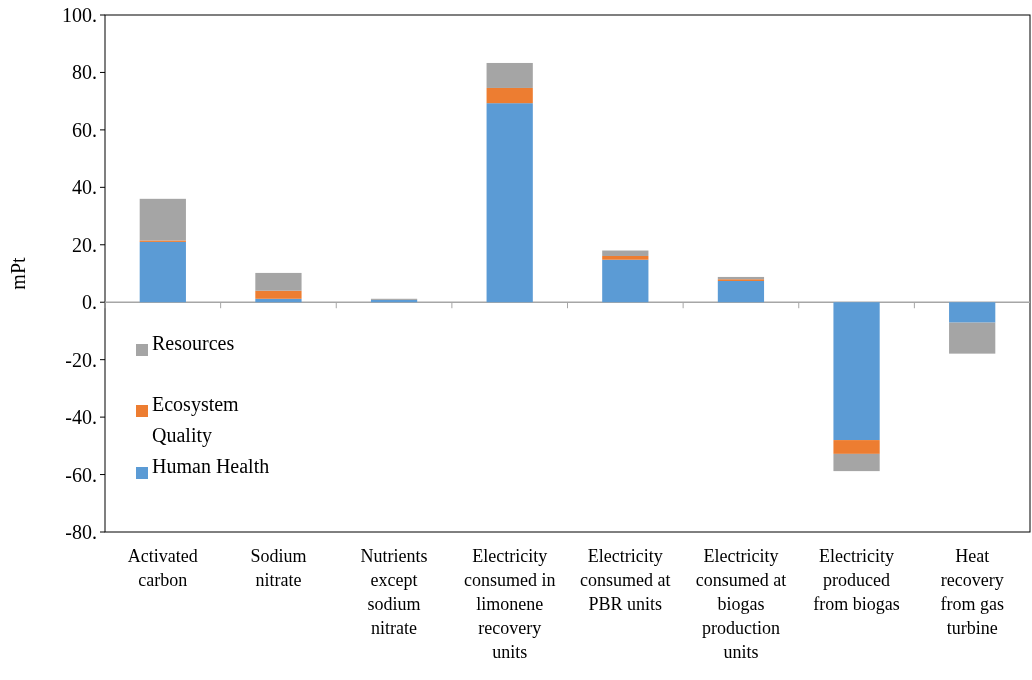 The height and width of the screenshot is (680, 1032). What do you see at coordinates (84, 187) in the screenshot?
I see `y-tick-label: 40.` at bounding box center [84, 187].